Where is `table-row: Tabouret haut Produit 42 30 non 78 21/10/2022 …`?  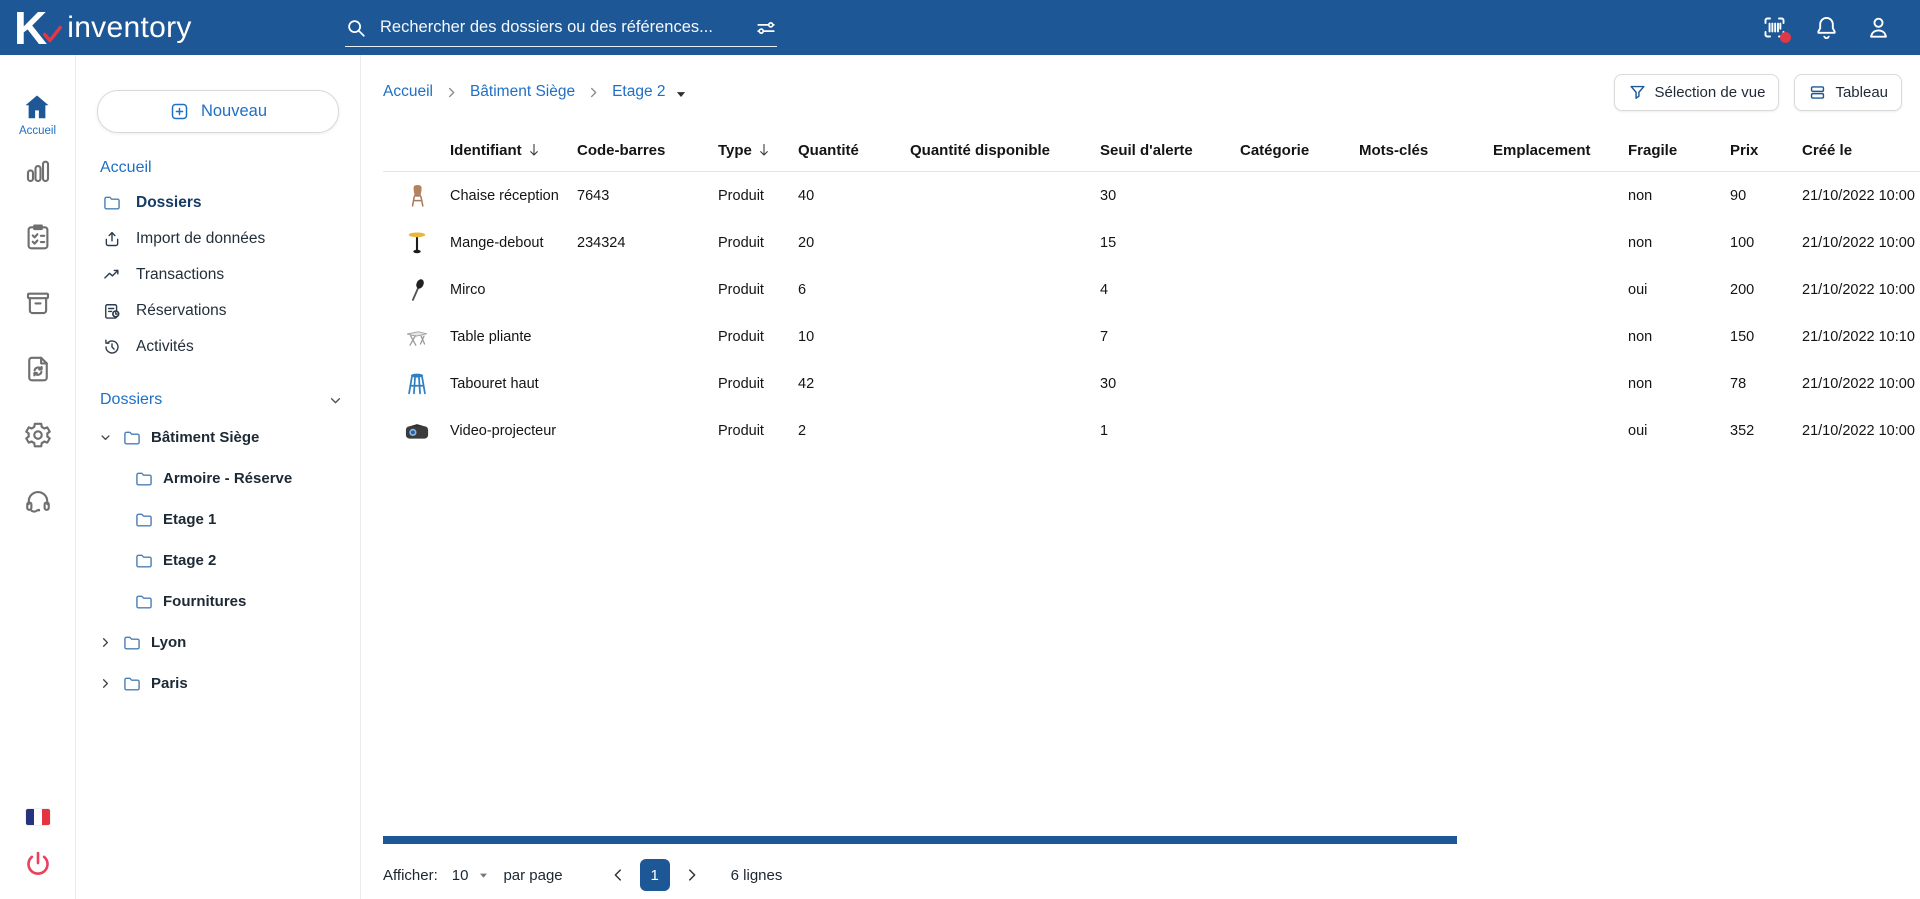 table-row: Tabouret haut Produit 42 30 non 78 21/10/2022 … is located at coordinates (1151, 383).